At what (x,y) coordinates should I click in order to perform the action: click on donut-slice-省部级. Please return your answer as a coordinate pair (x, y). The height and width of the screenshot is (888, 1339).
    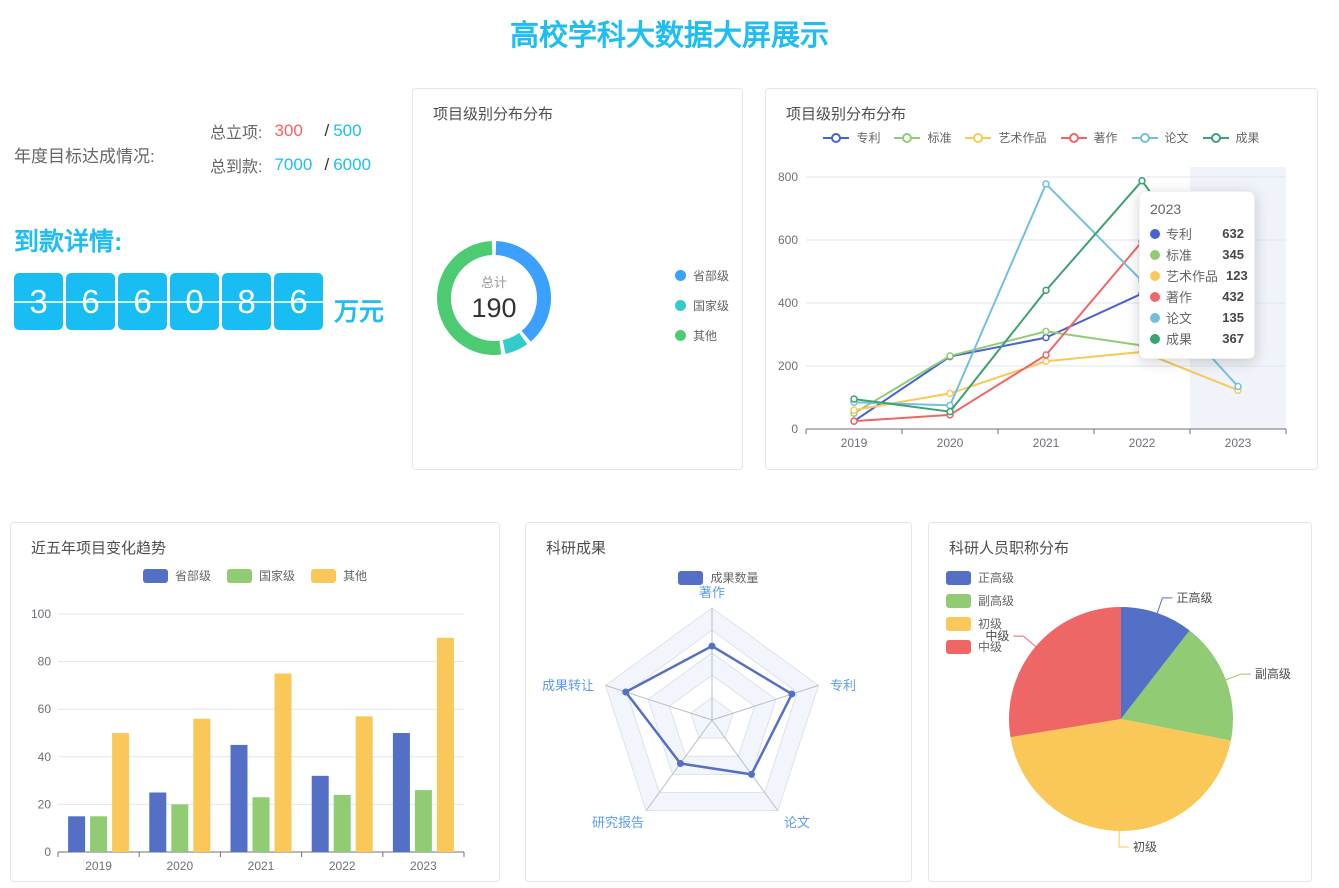
    Looking at the image, I should click on (523, 291).